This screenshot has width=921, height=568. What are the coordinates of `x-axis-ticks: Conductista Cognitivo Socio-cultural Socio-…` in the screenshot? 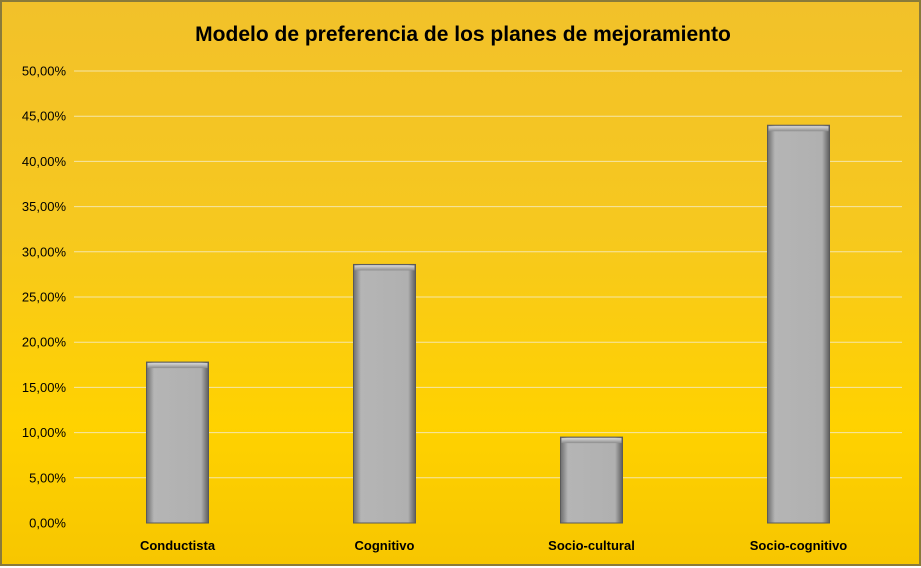 It's located at (493, 545).